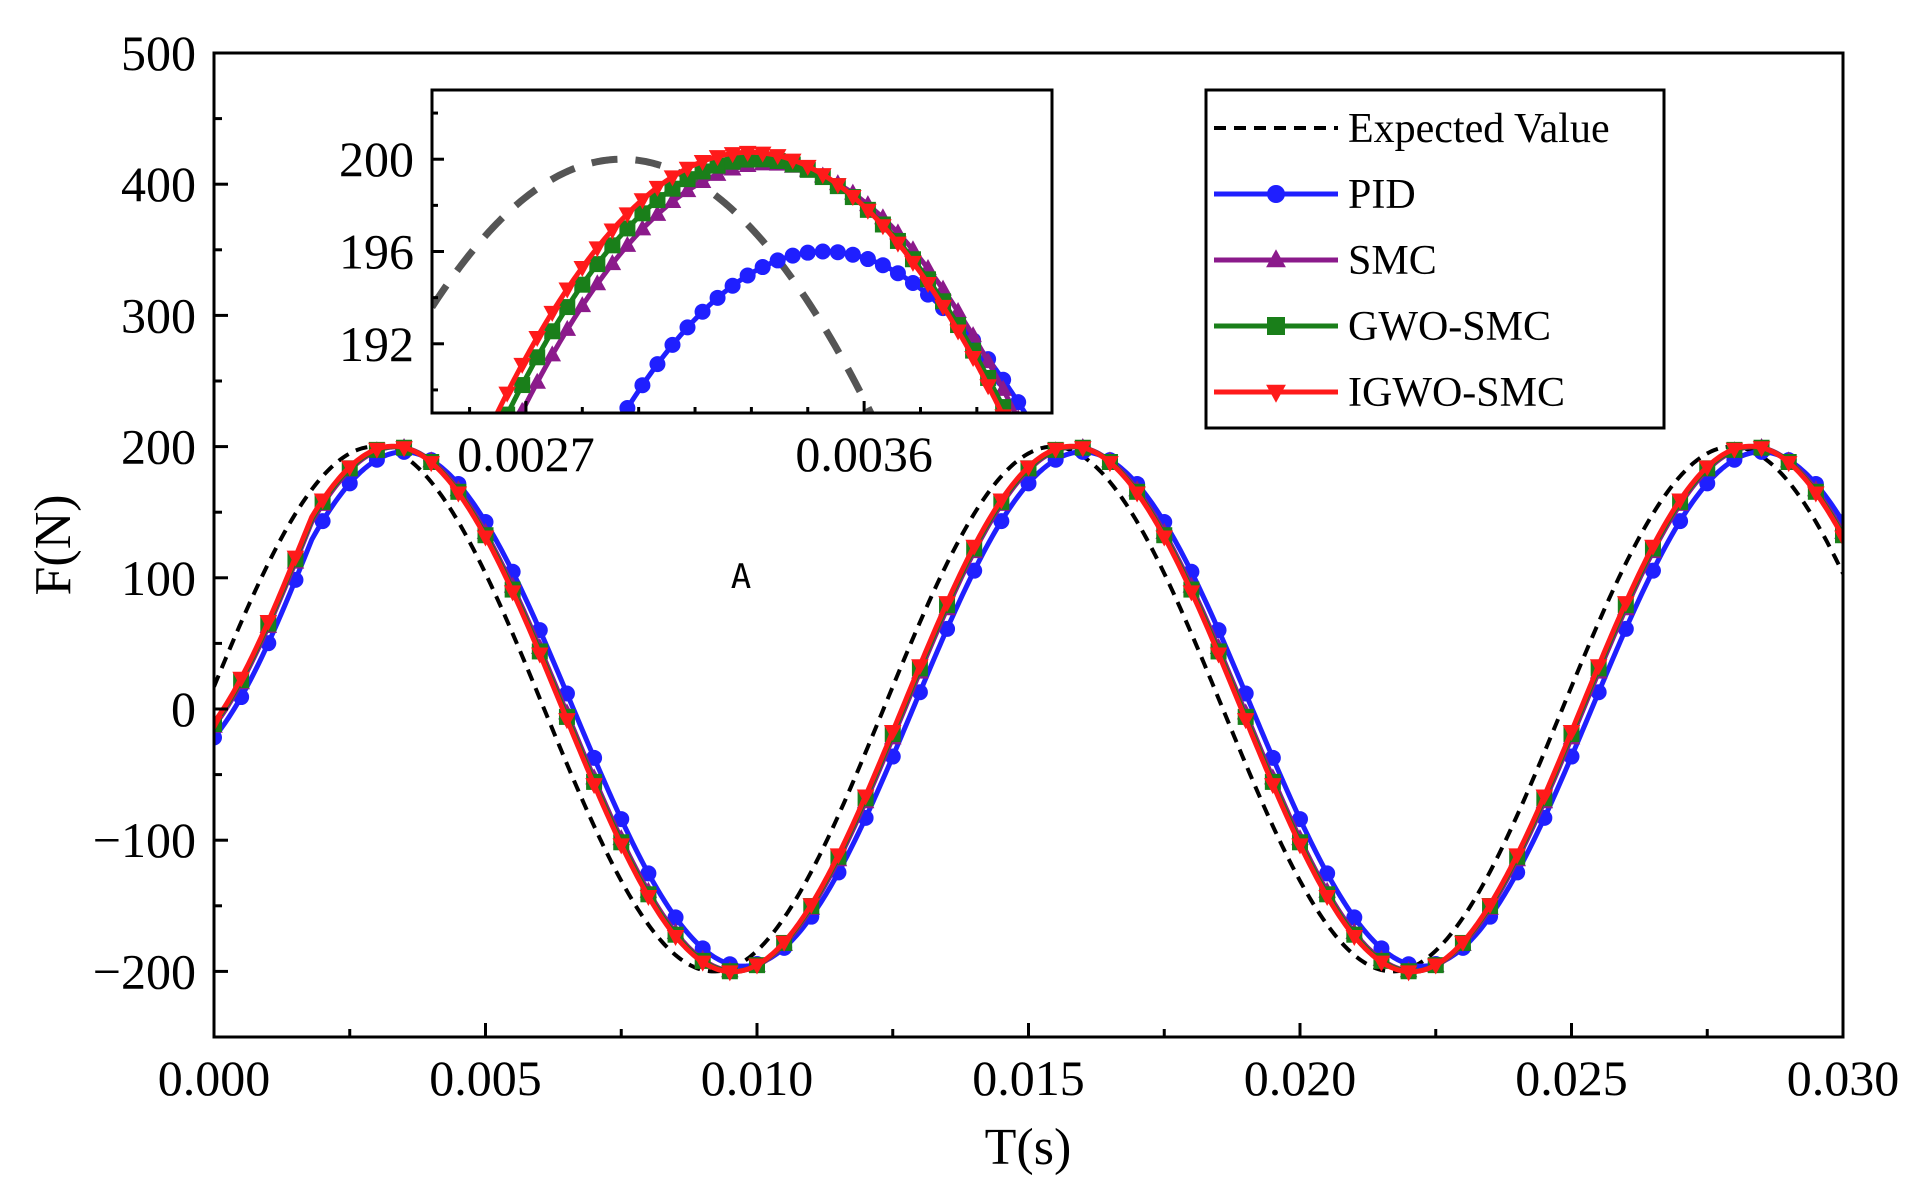 The height and width of the screenshot is (1203, 1923). I want to click on legend-label: SMC, so click(1392, 261).